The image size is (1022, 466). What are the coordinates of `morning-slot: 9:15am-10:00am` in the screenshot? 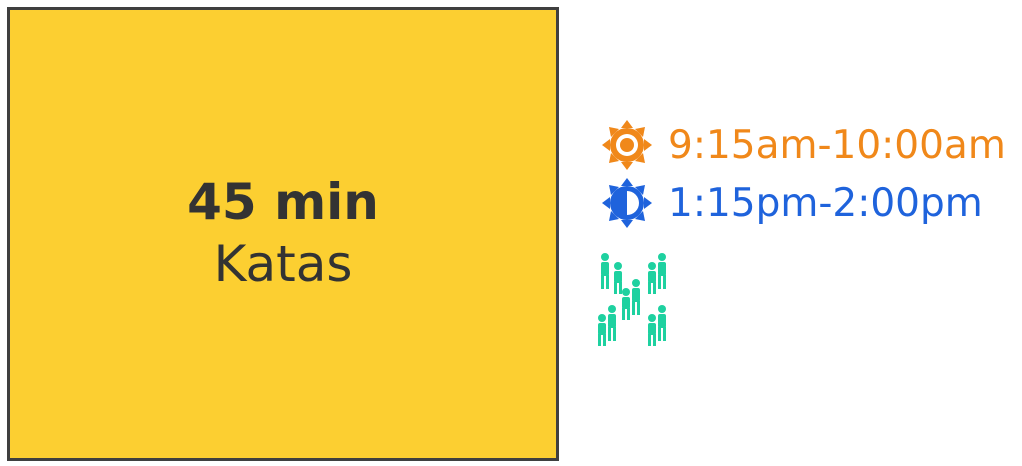 It's located at (803, 145).